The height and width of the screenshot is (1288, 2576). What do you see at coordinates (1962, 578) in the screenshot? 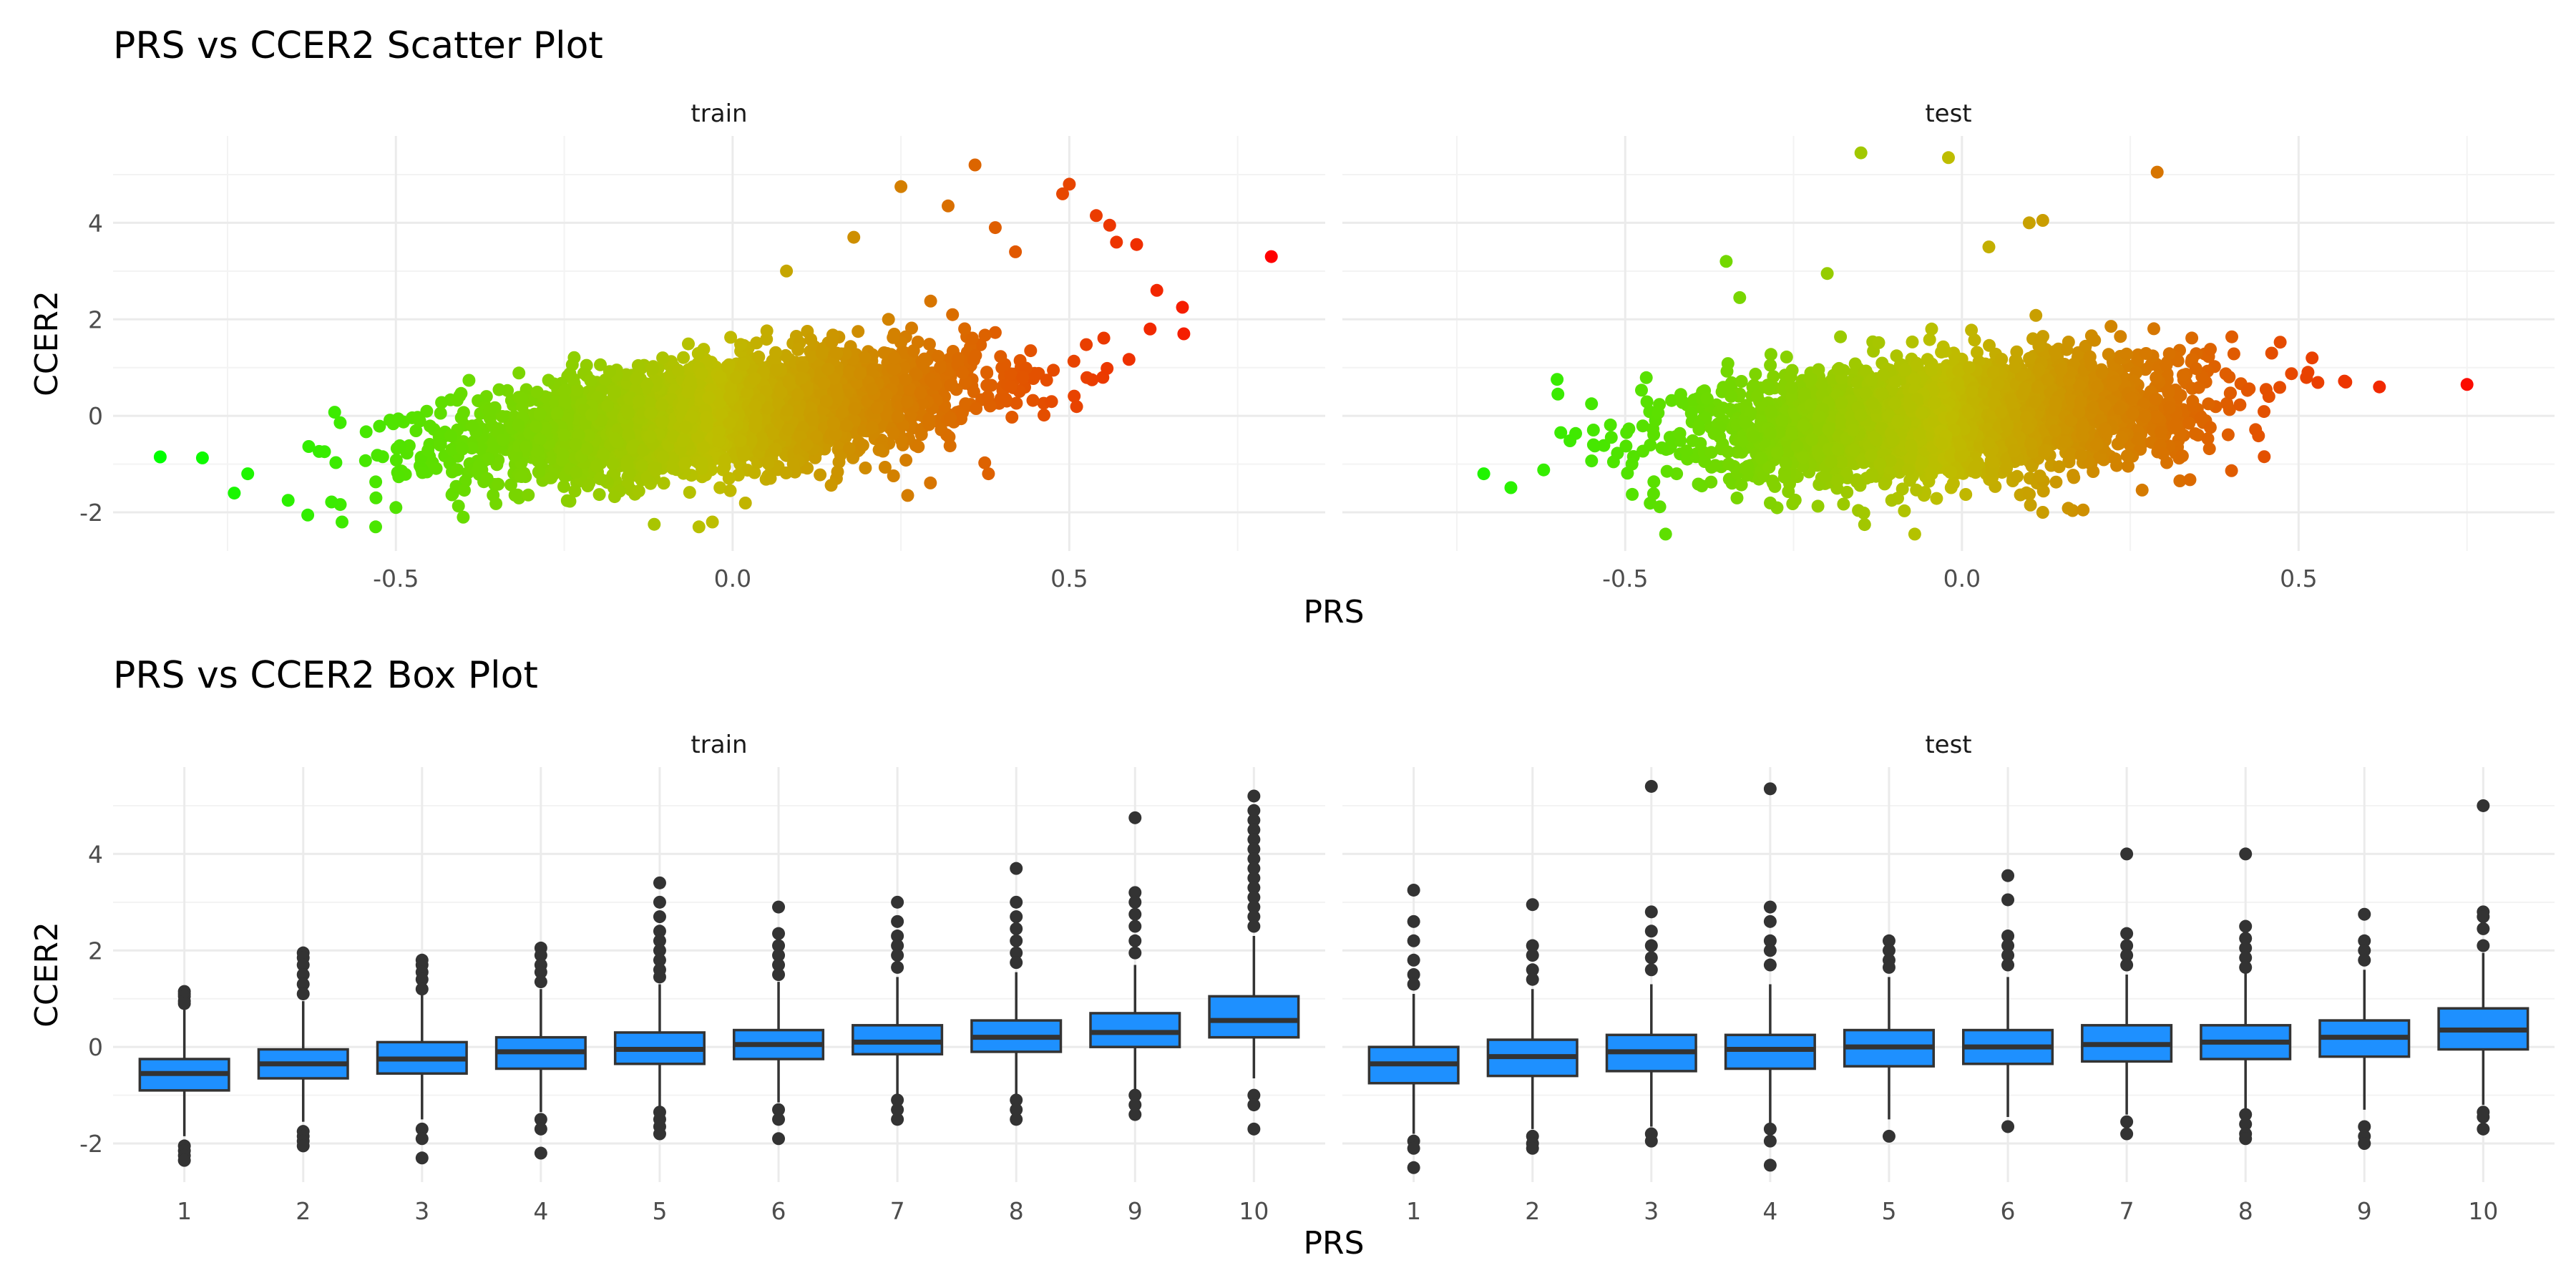
I see `x-tick-label: 0.0` at bounding box center [1962, 578].